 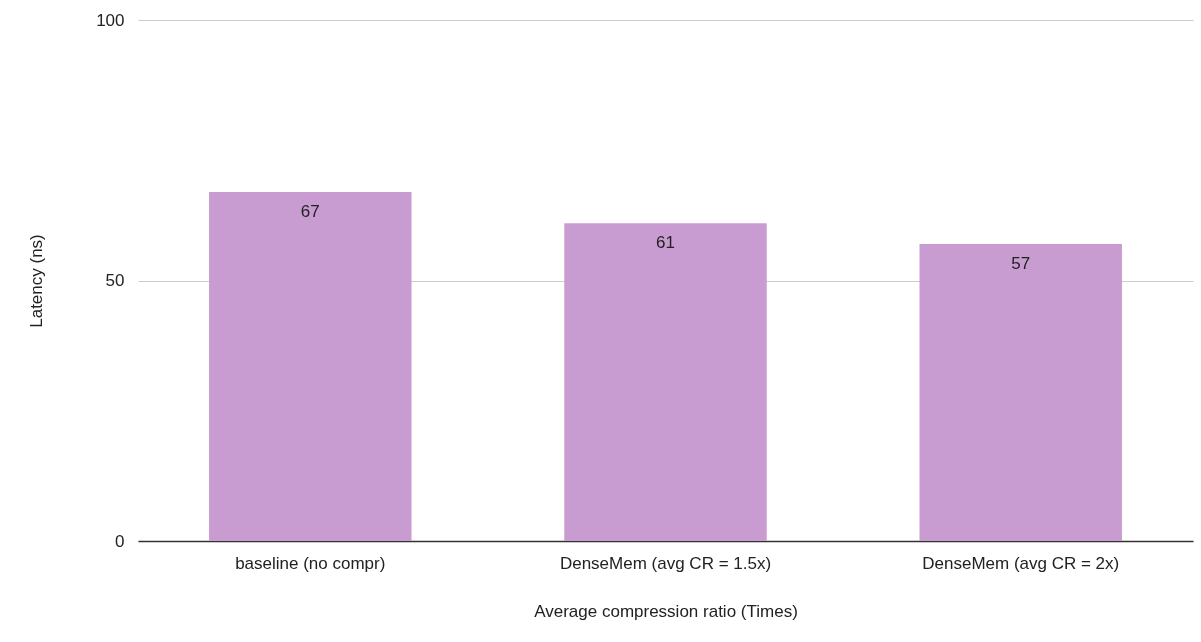 I want to click on x-tick-label: DenseMem (avg CR = 1.5x), so click(x=665, y=563).